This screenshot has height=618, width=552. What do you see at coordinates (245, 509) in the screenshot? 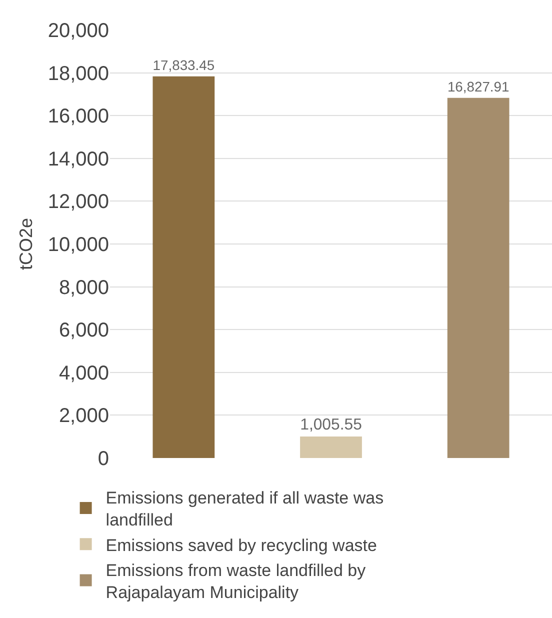
I see `legend-label: Emissions generated if all waste was landfilled` at bounding box center [245, 509].